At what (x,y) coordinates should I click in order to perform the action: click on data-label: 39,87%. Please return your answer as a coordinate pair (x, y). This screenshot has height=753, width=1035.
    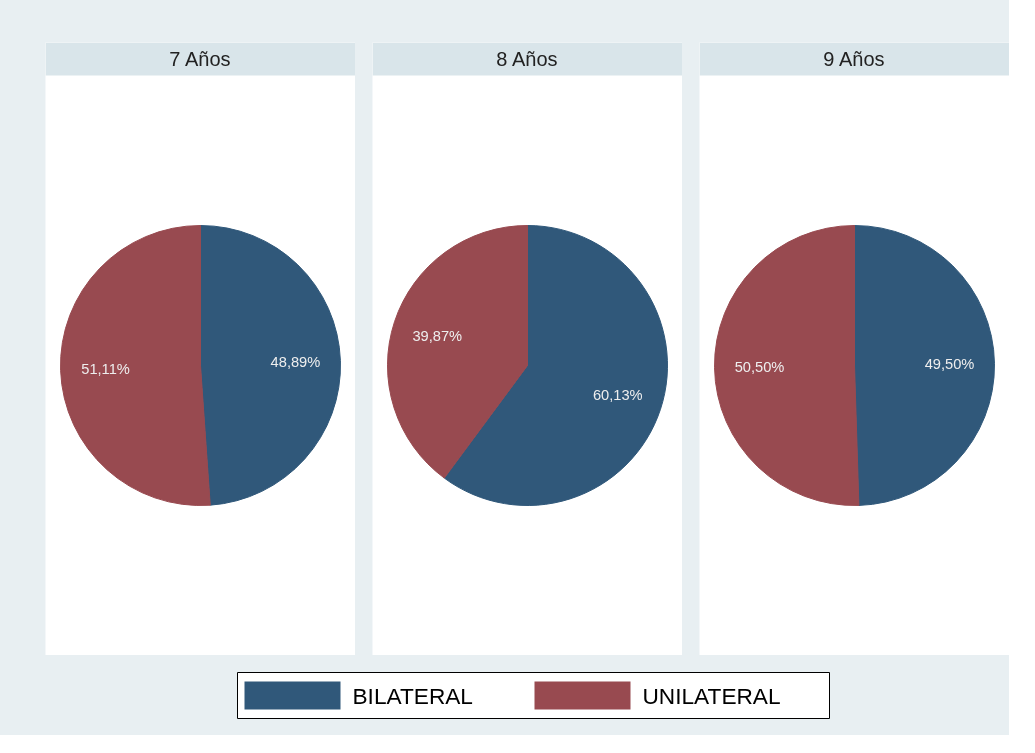
    Looking at the image, I should click on (437, 335).